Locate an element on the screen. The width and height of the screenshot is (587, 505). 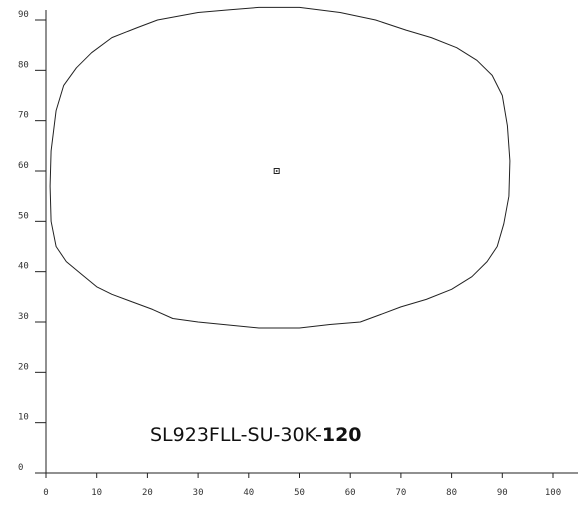
y-tick-label: 20 is located at coordinates (23, 367).